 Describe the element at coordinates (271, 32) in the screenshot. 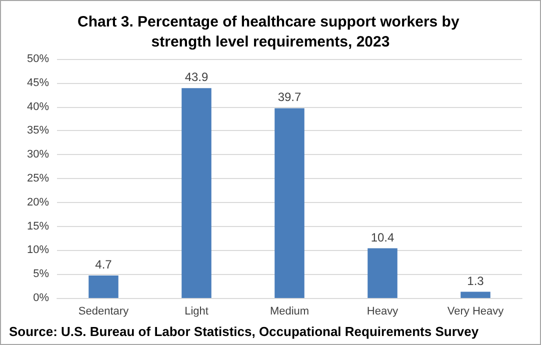

I see `chart-title: Chart 3. Percentage of healthcare support workers by strength level requirements, 2023` at that location.